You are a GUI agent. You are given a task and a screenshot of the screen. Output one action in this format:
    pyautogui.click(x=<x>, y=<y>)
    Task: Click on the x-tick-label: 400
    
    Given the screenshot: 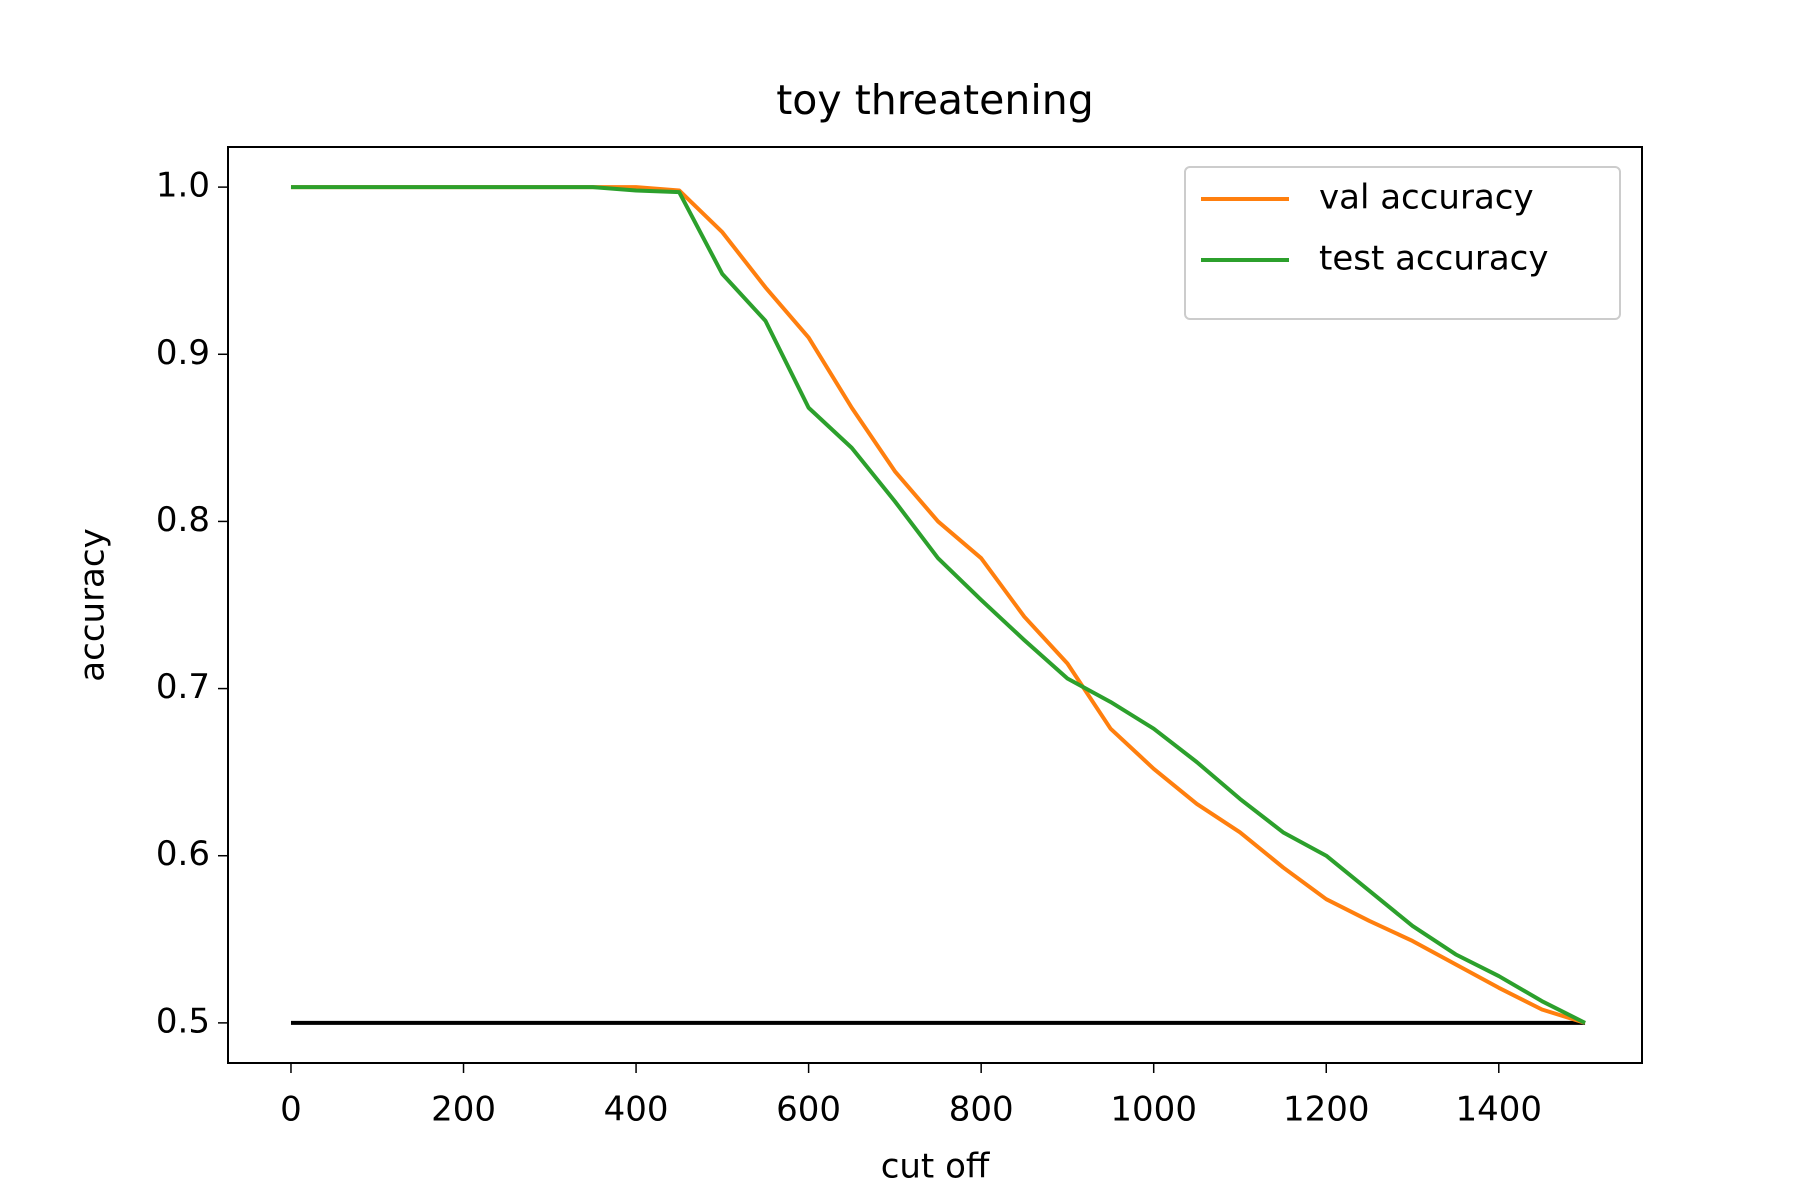 What is the action you would take?
    pyautogui.click(x=636, y=1110)
    